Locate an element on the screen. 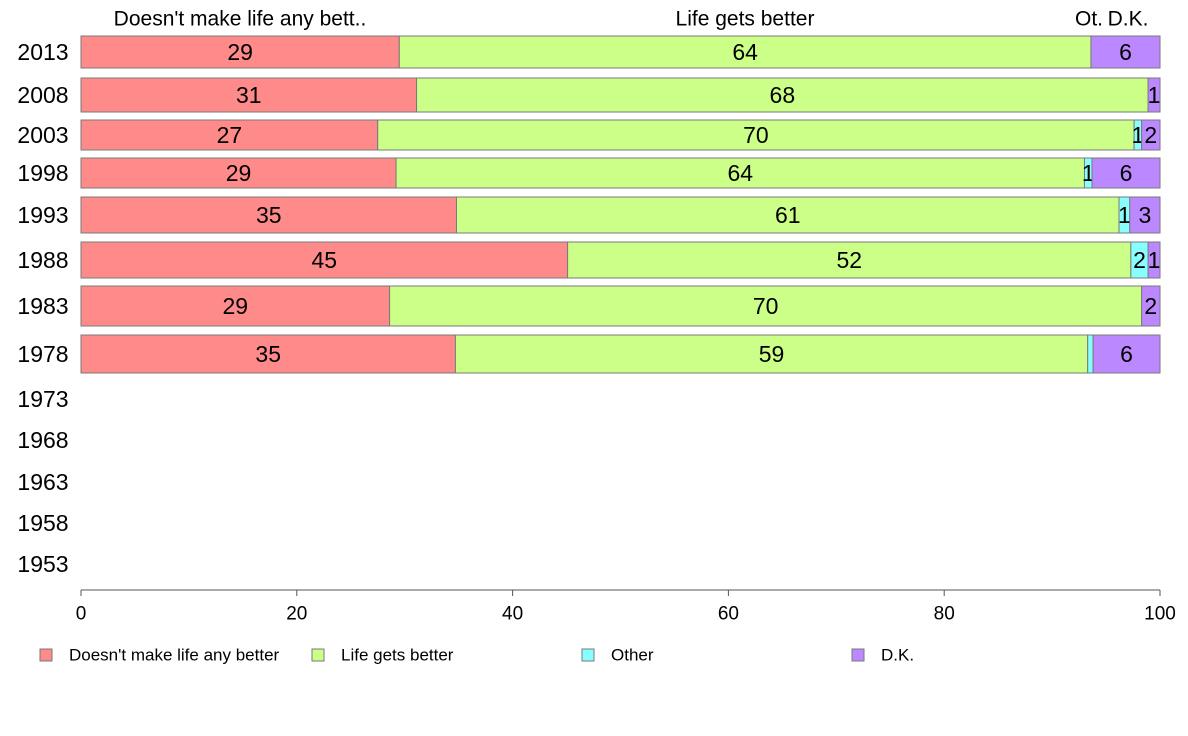  header-label-doesnt-make-life-better: Doesn't make life any bett.. is located at coordinates (240, 19).